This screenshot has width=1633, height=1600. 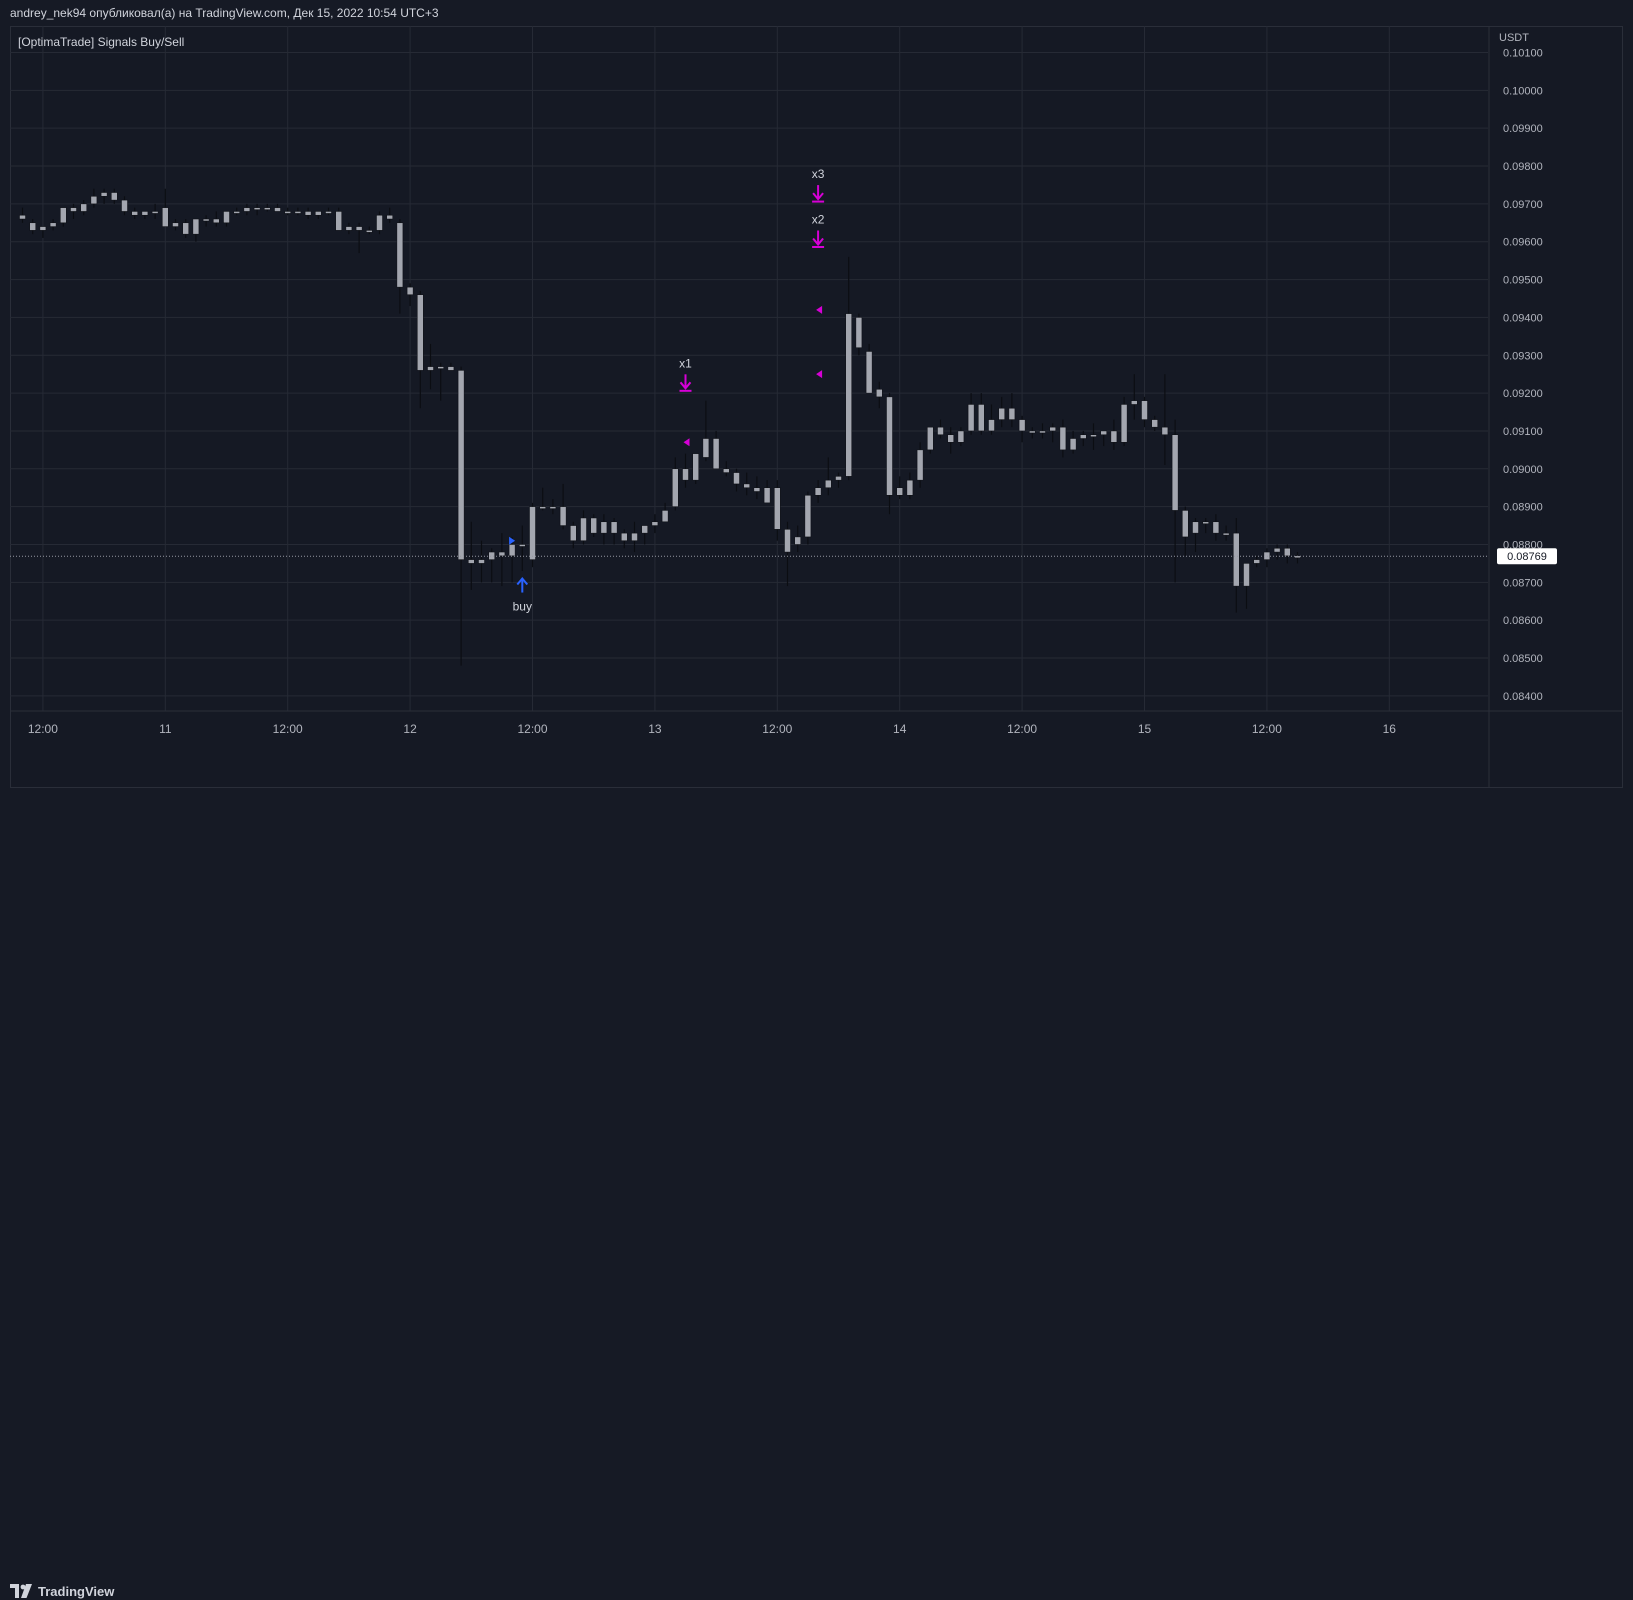 What do you see at coordinates (1390, 729) in the screenshot?
I see `time-tick-label: 16` at bounding box center [1390, 729].